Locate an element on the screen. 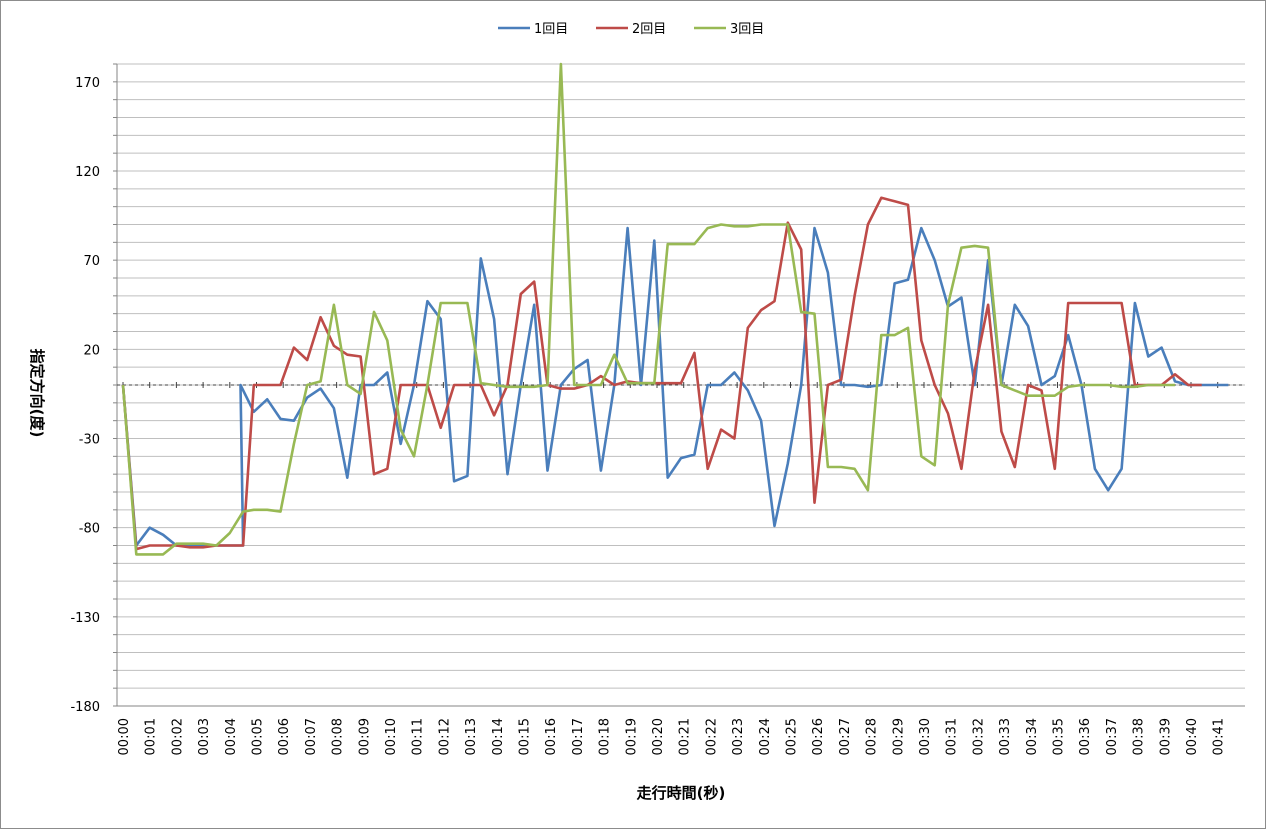 This screenshot has height=829, width=1266. x-tick-label: 00:37 is located at coordinates (1112, 736).